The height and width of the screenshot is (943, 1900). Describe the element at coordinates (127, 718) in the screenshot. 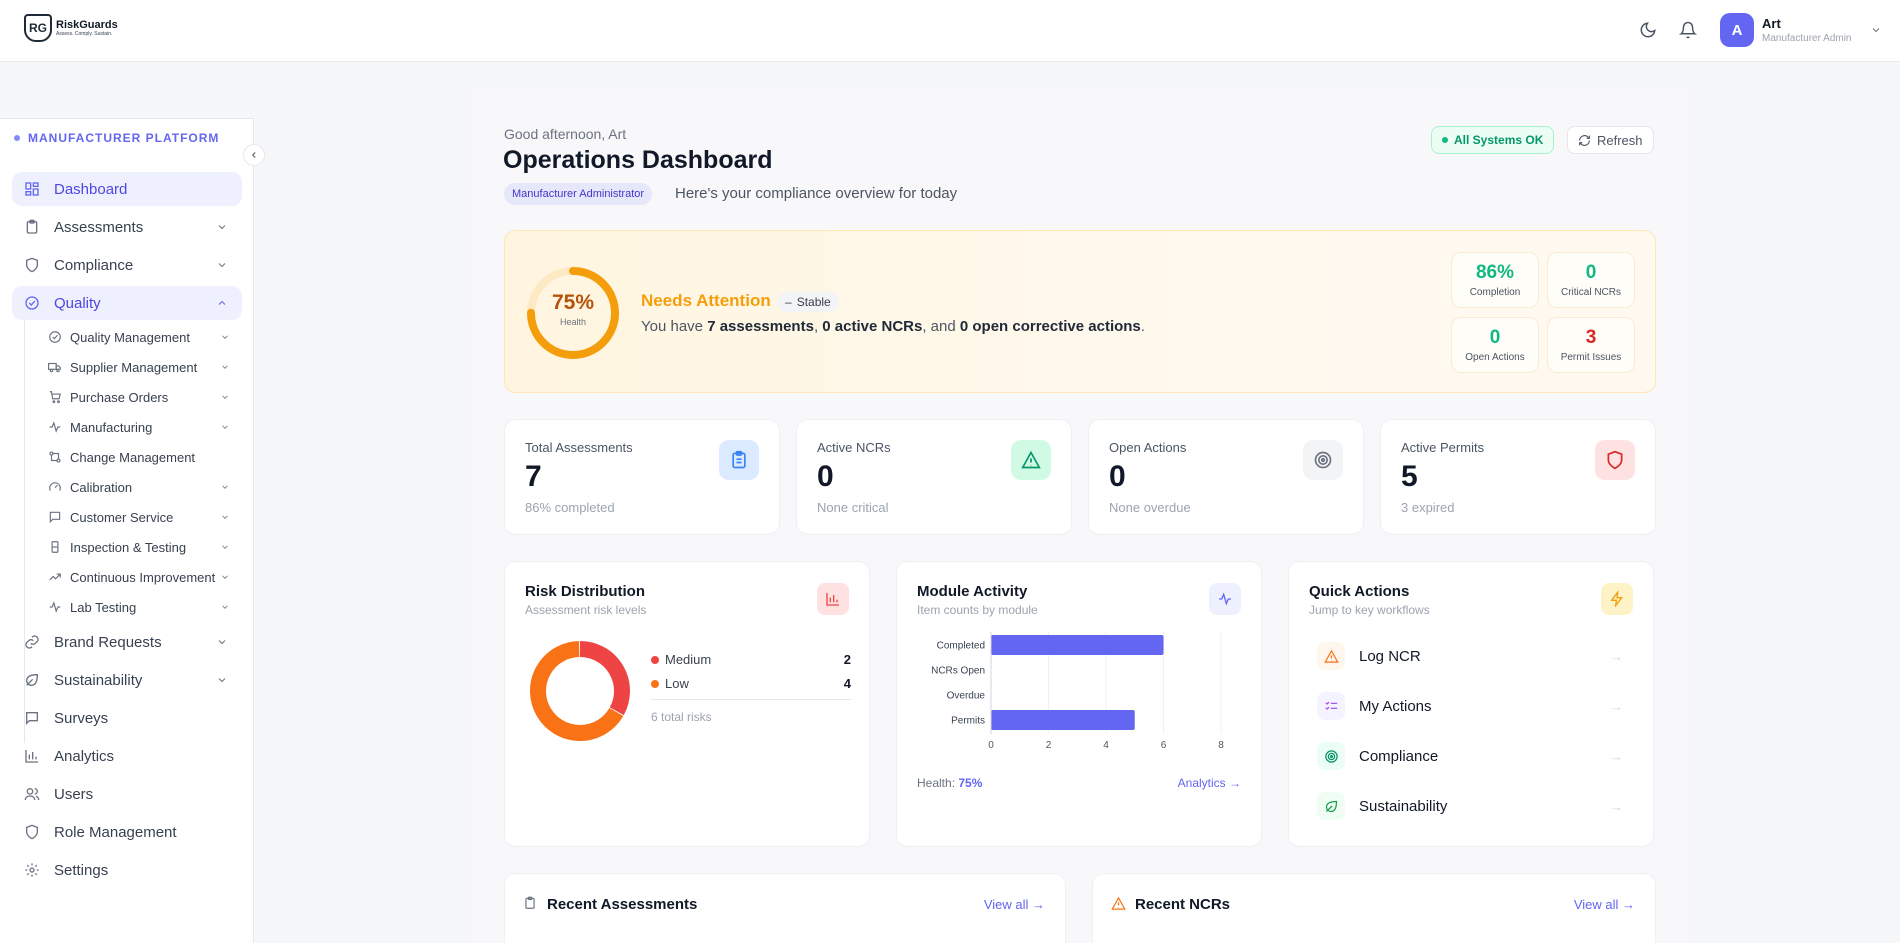

I see `sidebar-item-surveys: Surveys` at that location.